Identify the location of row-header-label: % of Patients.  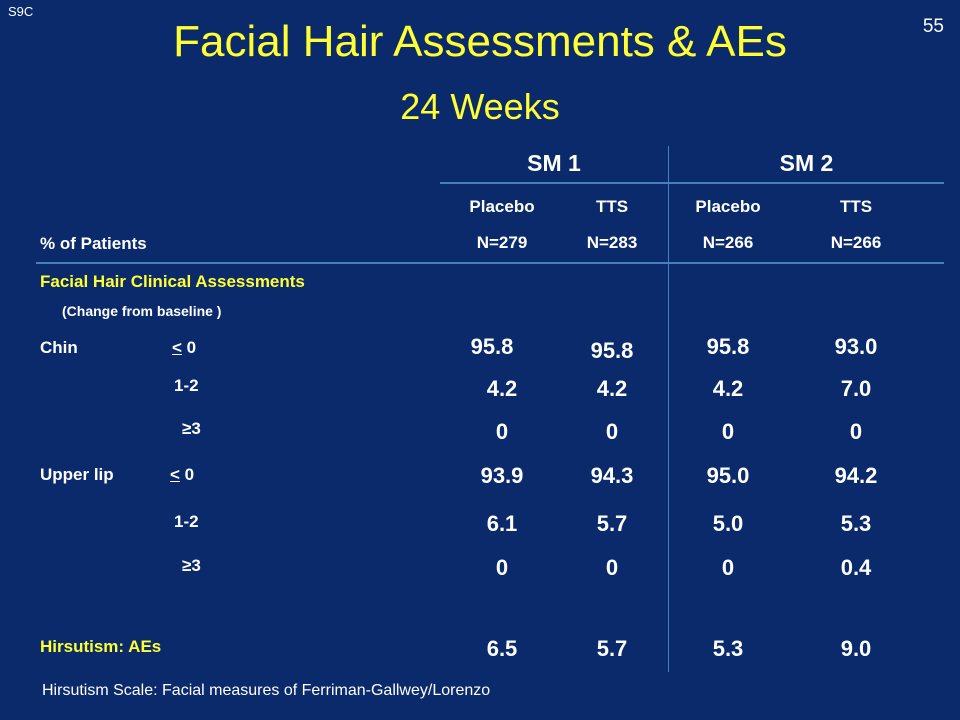
(93, 243).